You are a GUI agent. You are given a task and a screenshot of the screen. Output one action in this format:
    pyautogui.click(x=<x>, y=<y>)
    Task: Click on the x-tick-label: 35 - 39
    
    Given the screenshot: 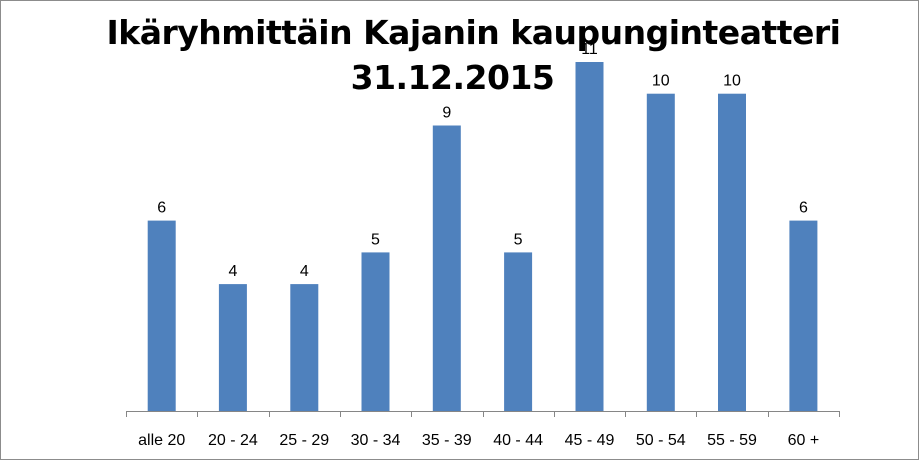 What is the action you would take?
    pyautogui.click(x=447, y=440)
    